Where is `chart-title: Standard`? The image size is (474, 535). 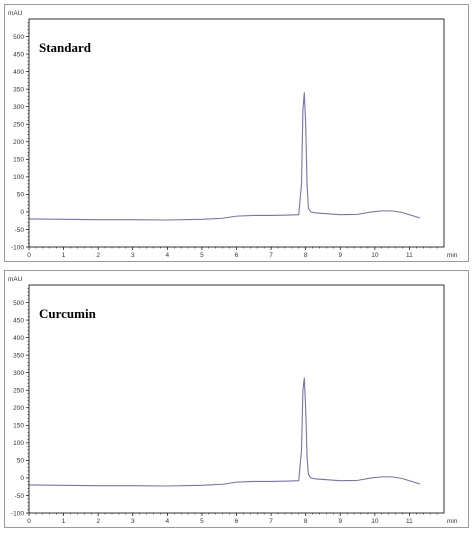 chart-title: Standard is located at coordinates (65, 47).